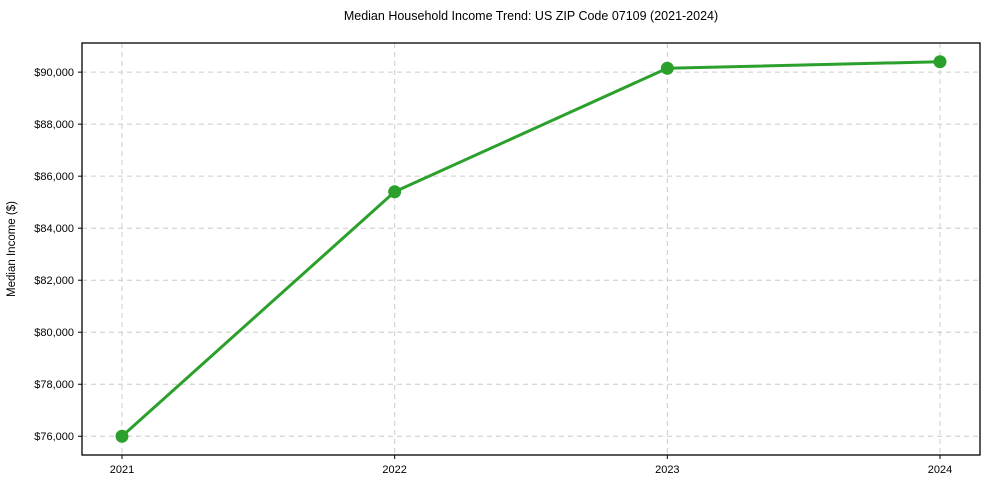 The width and height of the screenshot is (989, 490). What do you see at coordinates (122, 470) in the screenshot?
I see `x-tick-label: 2021` at bounding box center [122, 470].